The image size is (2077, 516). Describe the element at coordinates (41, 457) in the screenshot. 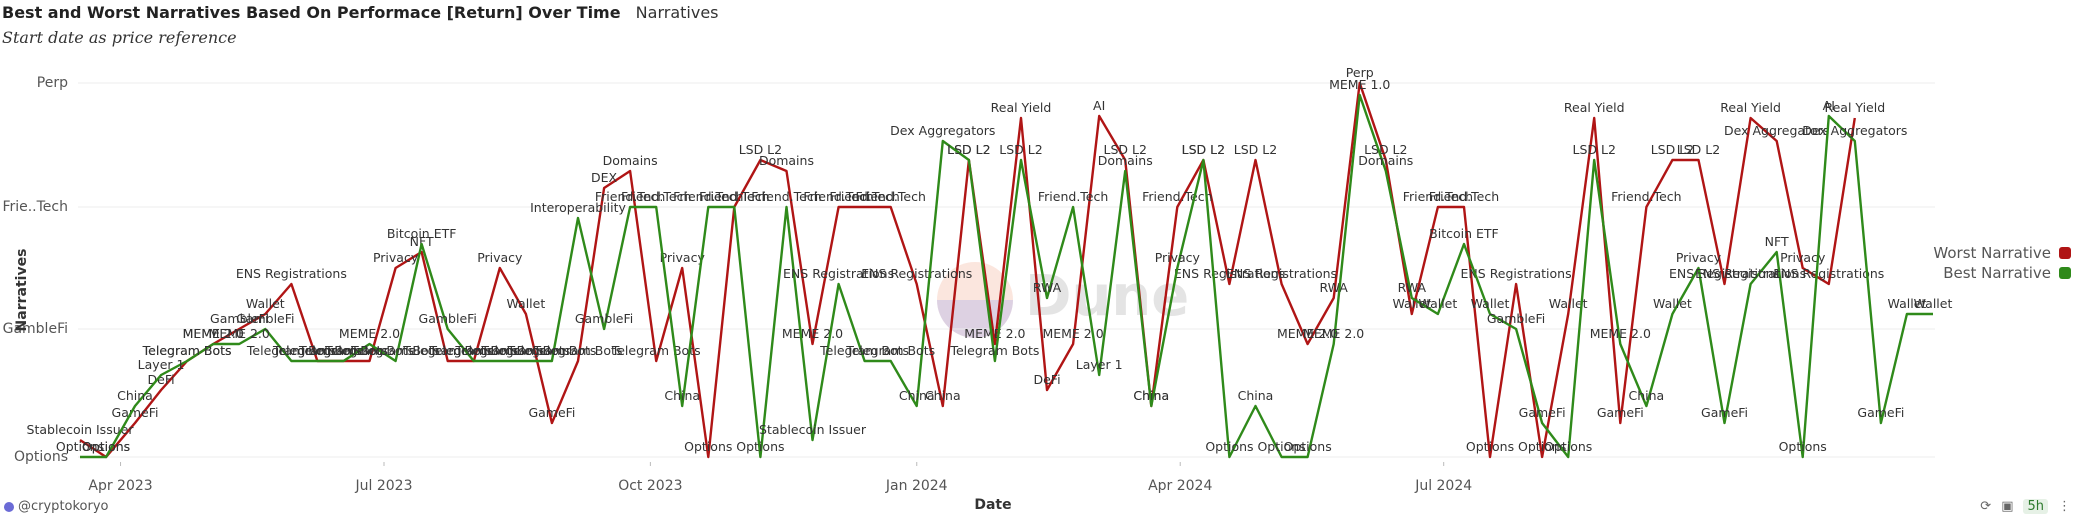

I see `y-tick-label: Options` at that location.